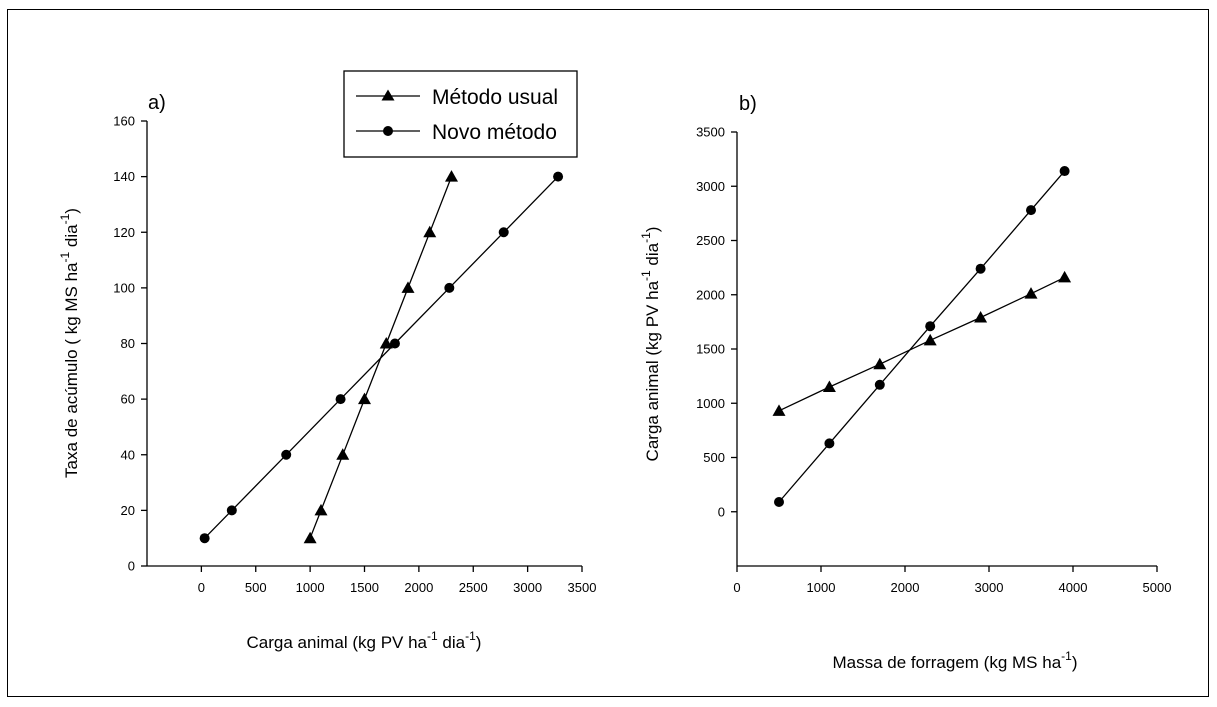 The image size is (1217, 707). Describe the element at coordinates (397, 580) in the screenshot. I see `x-ticks-a: 0 500 1000 1500 2000 2500 3000 3500` at that location.